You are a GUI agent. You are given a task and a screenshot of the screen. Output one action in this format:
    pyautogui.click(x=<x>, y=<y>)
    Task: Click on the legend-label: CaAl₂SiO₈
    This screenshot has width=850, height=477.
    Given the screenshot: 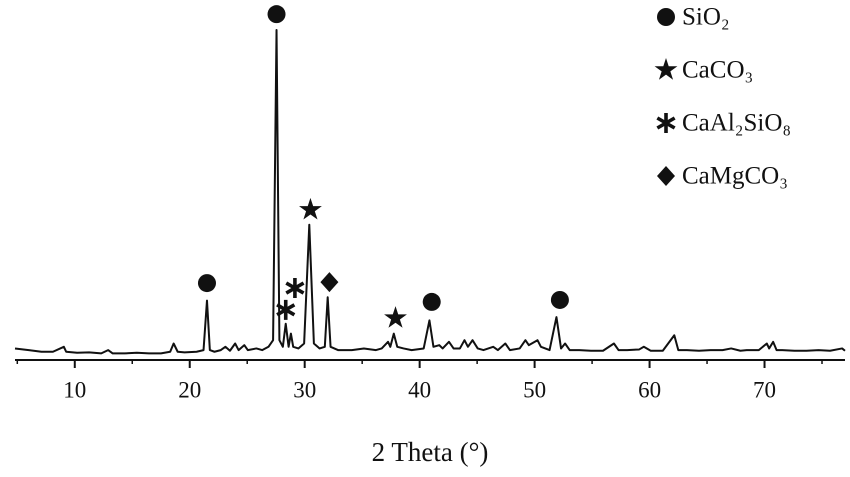 What is the action you would take?
    pyautogui.click(x=736, y=123)
    